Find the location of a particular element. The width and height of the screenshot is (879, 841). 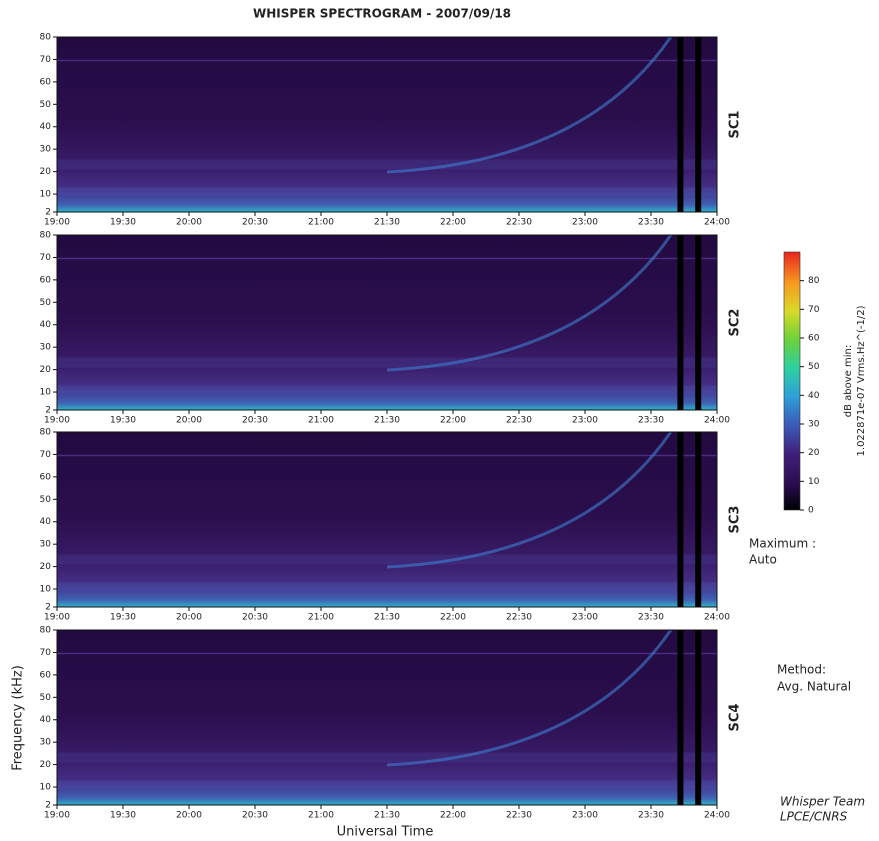

note: Avg. Natural is located at coordinates (814, 687).